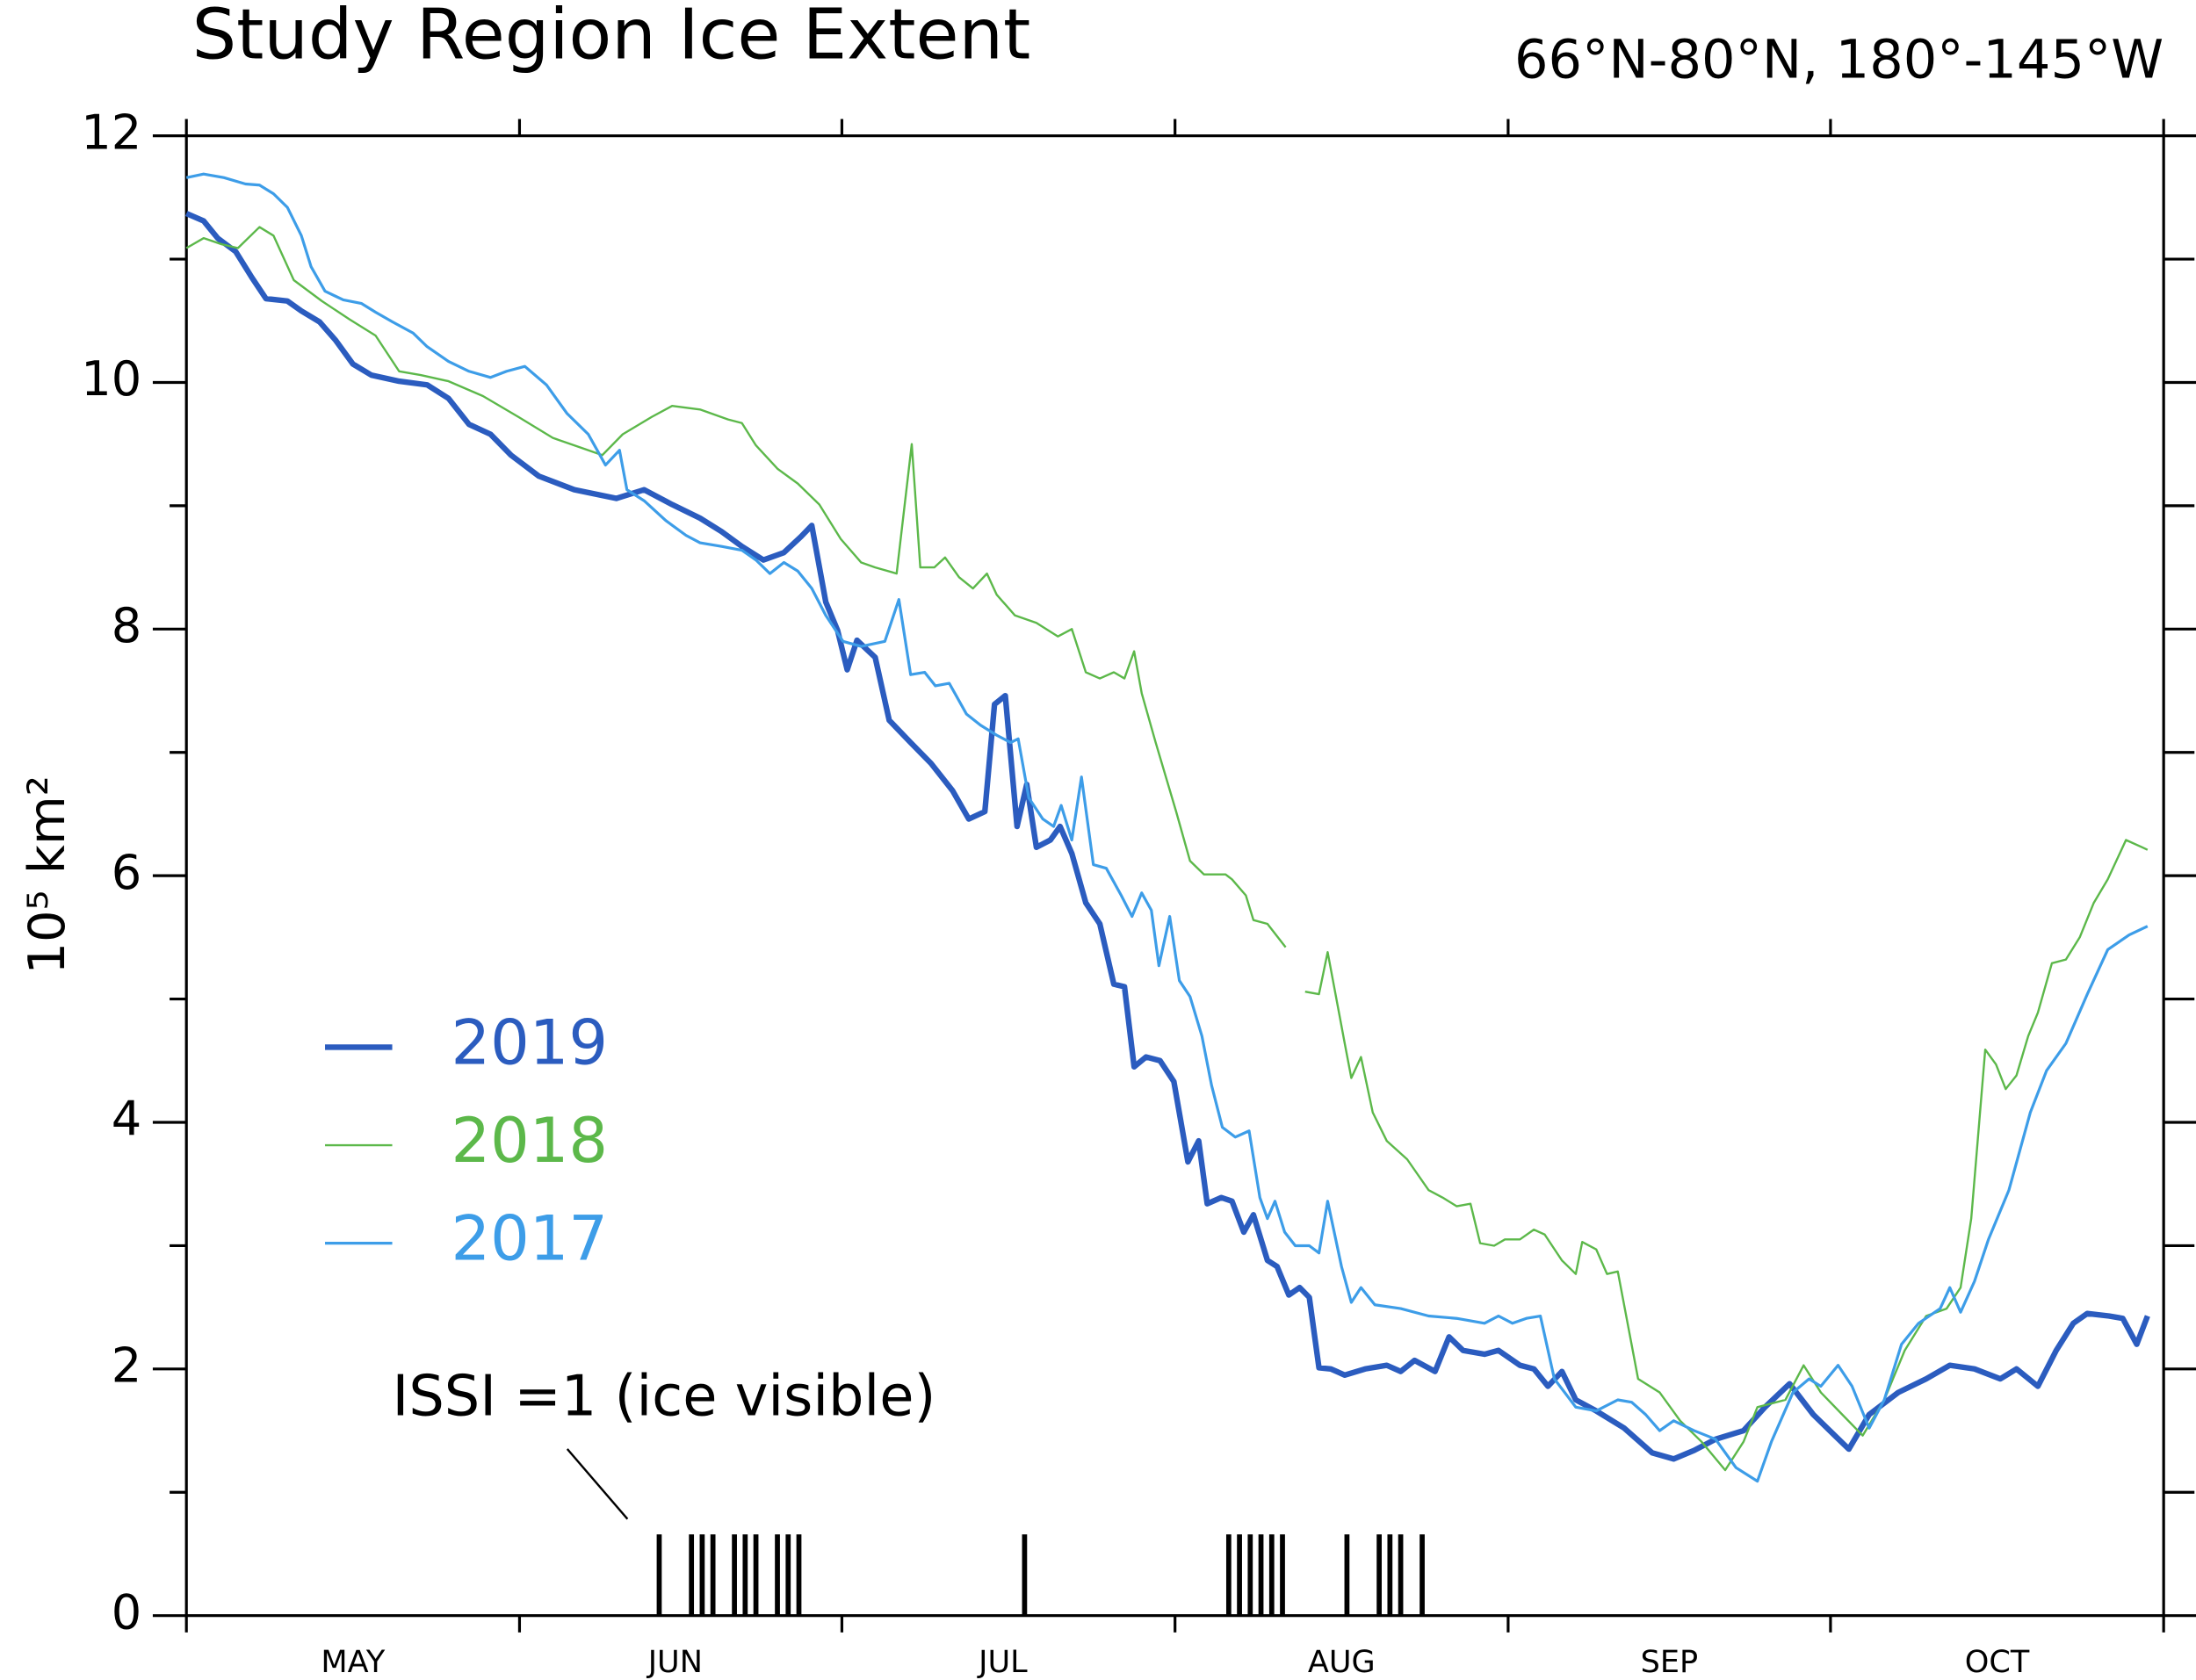  I want to click on chart-subtitle: 66°N-80°N, 180°-145°W, so click(1838, 59).